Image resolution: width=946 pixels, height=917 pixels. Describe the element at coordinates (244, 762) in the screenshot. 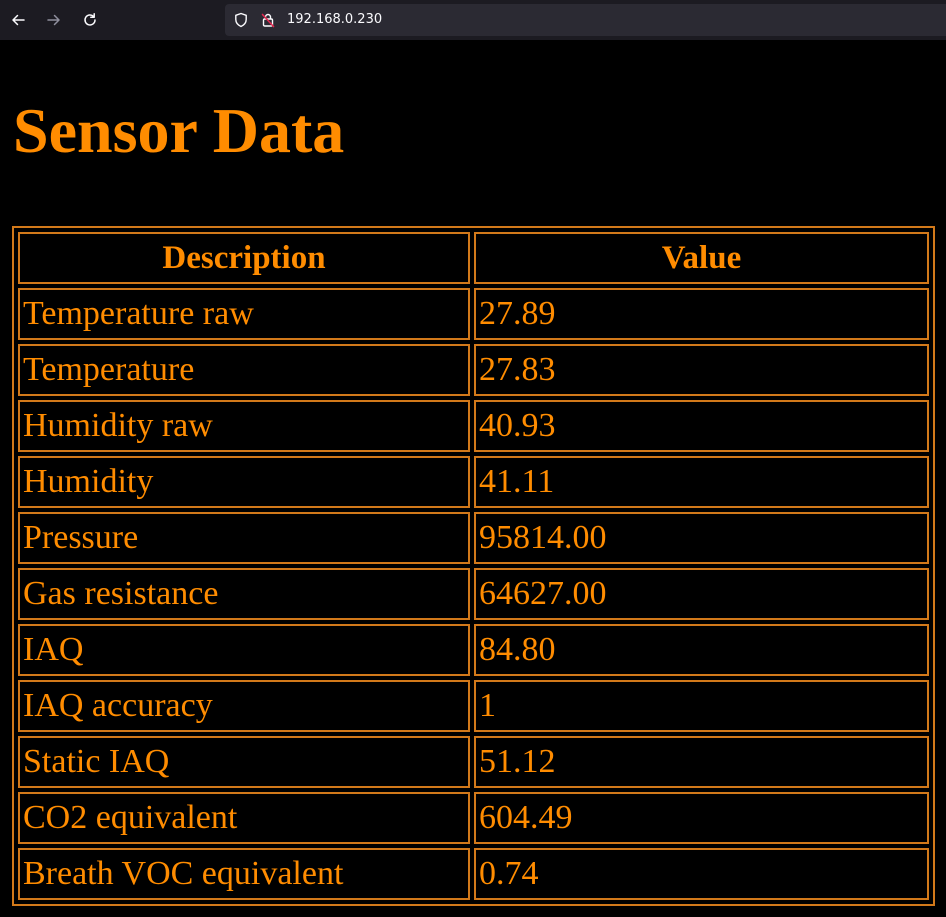

I see `row-description: Static IAQ` at that location.